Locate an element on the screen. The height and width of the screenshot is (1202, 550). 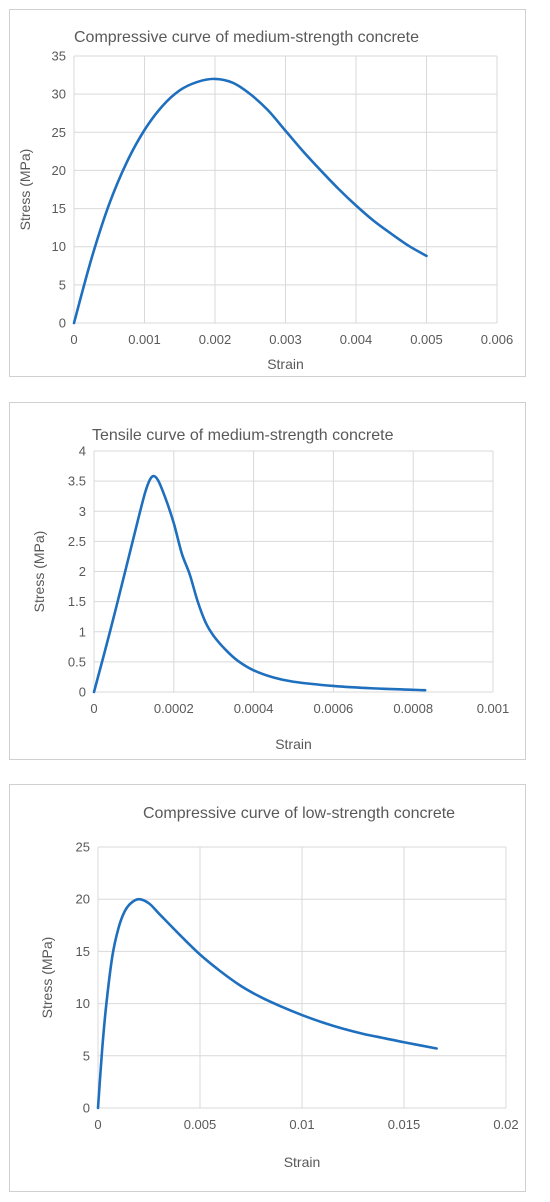
y-tick-label: 2 is located at coordinates (82, 571).